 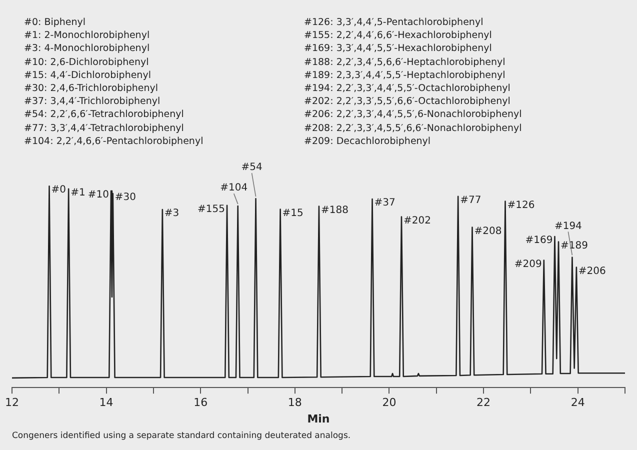 I want to click on annotation: #194, so click(x=568, y=226).